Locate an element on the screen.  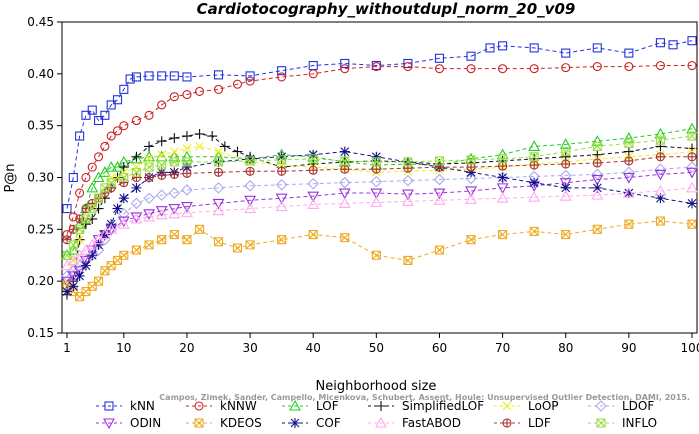
x-tick-label: 20 is located at coordinates (186, 348).